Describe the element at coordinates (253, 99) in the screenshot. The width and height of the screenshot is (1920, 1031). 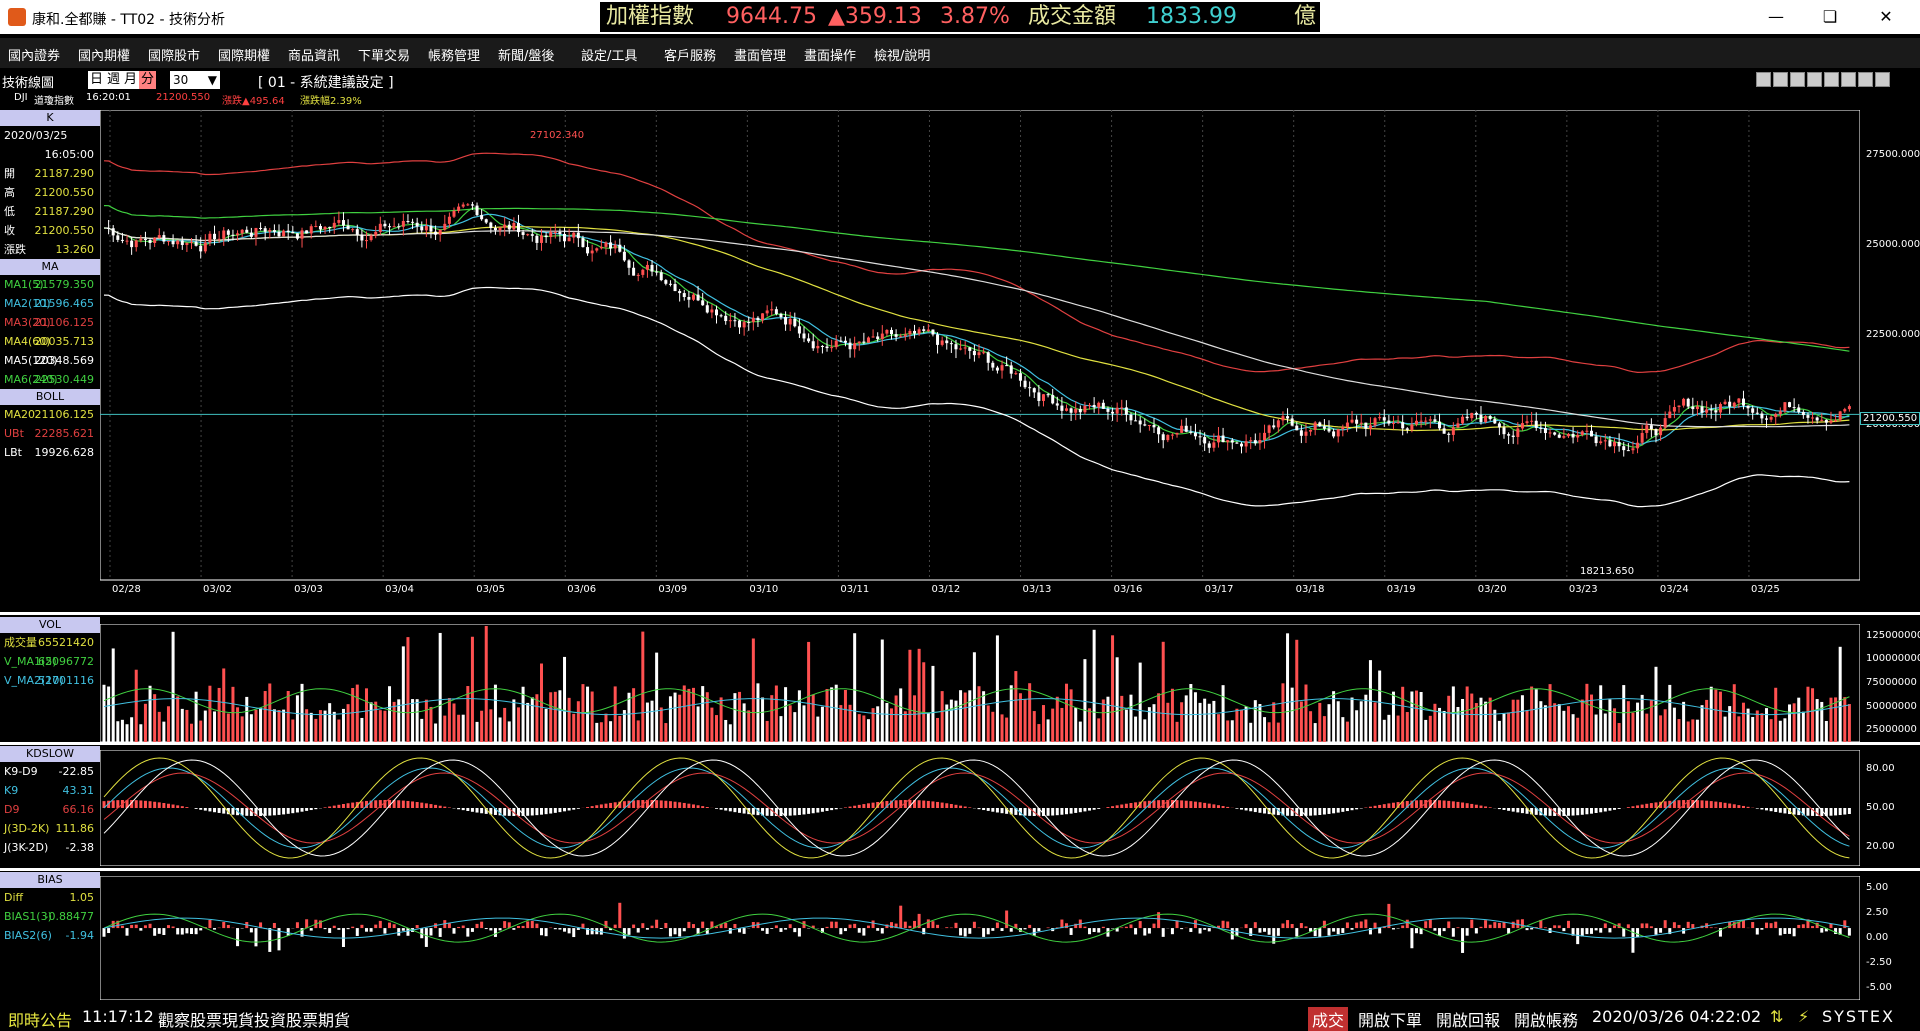
I see `quote-change: 漲跌▲495.64` at that location.